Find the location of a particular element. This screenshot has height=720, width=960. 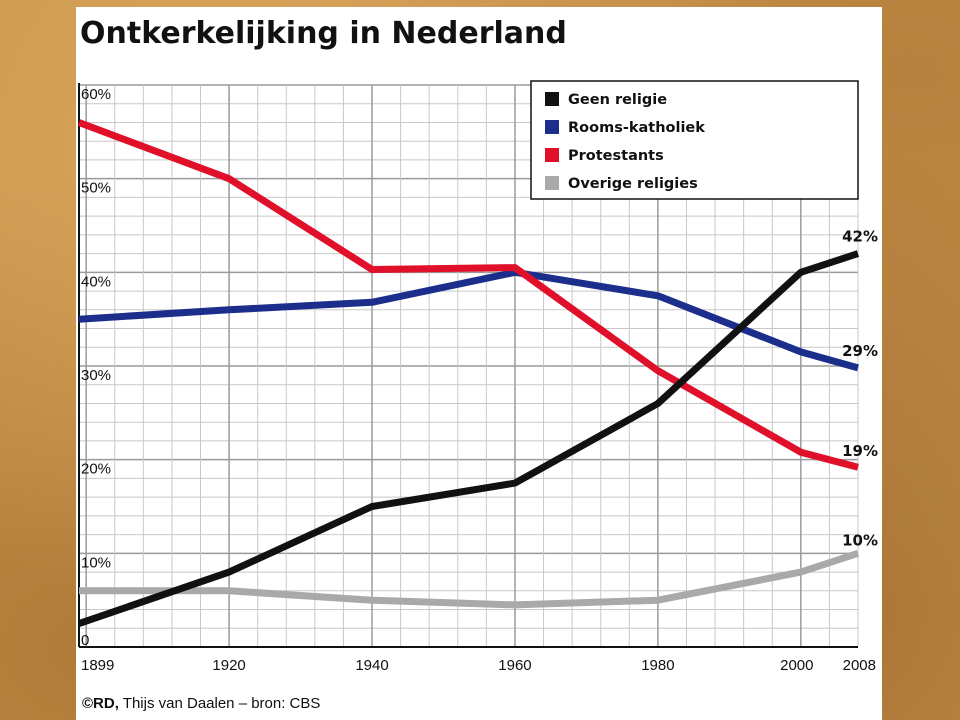

x-tick-label: 1960 is located at coordinates (514, 665).